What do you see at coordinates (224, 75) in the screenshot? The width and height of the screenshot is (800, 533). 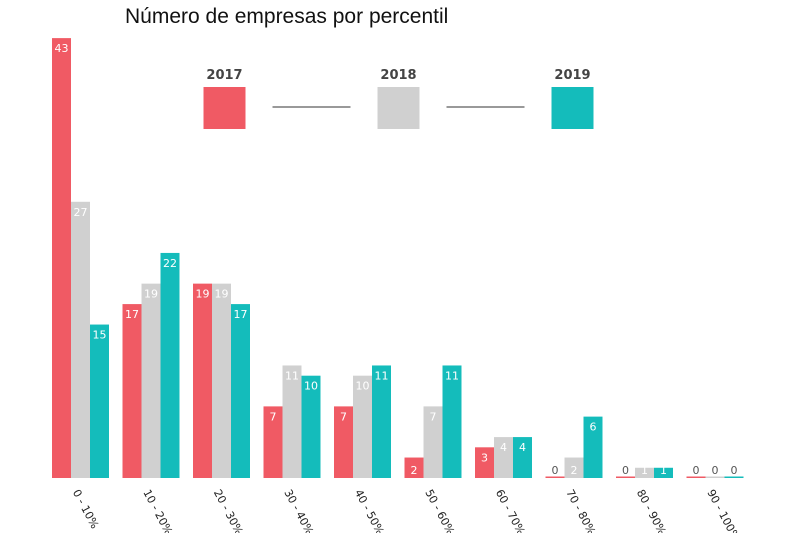 I see `legend-label-2017: 2017` at bounding box center [224, 75].